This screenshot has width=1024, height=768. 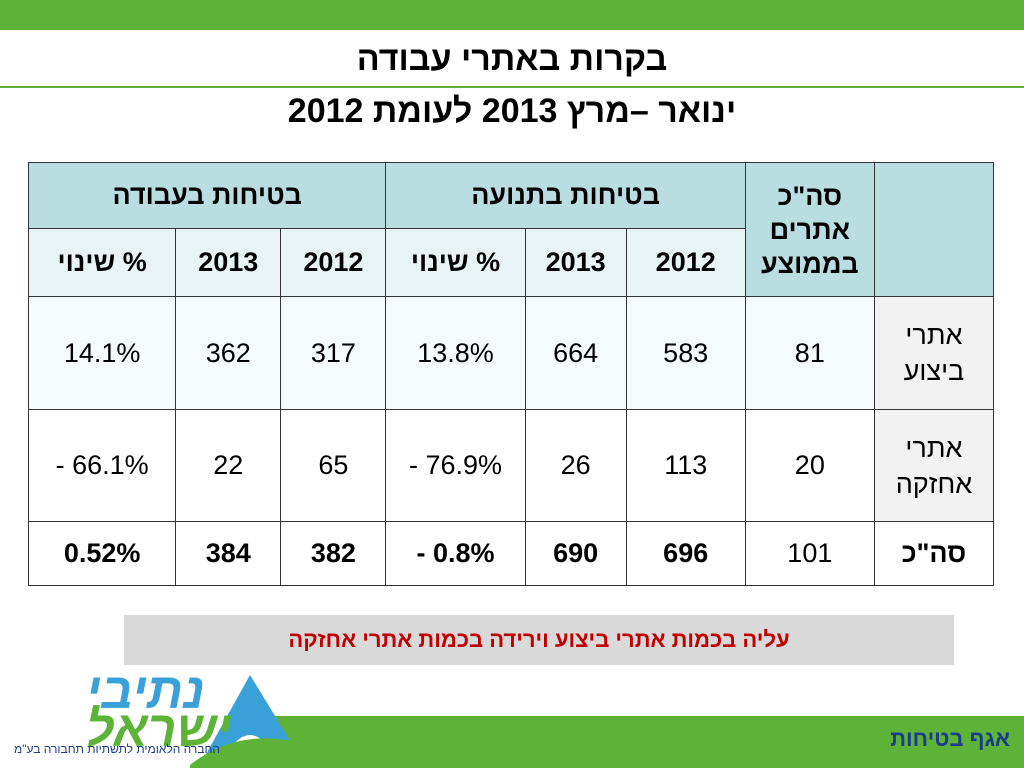 I want to click on traffic-change-header: % שינוי, so click(x=455, y=262).